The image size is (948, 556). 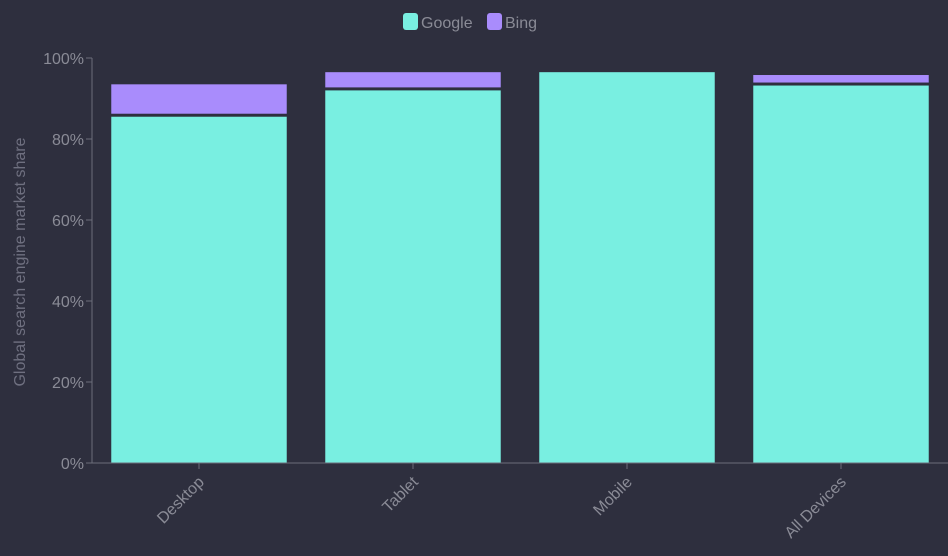 I want to click on legend-item-bing: Bing, so click(x=512, y=22).